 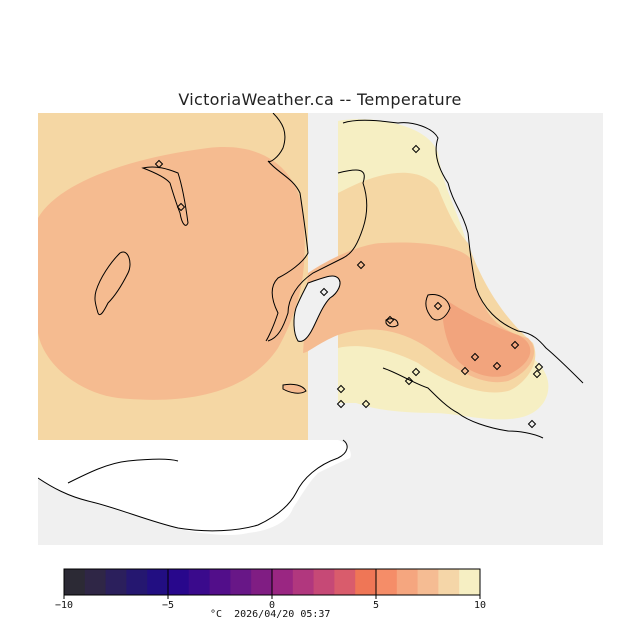 What do you see at coordinates (272, 605) in the screenshot?
I see `colorbar-tick-label: 0` at bounding box center [272, 605].